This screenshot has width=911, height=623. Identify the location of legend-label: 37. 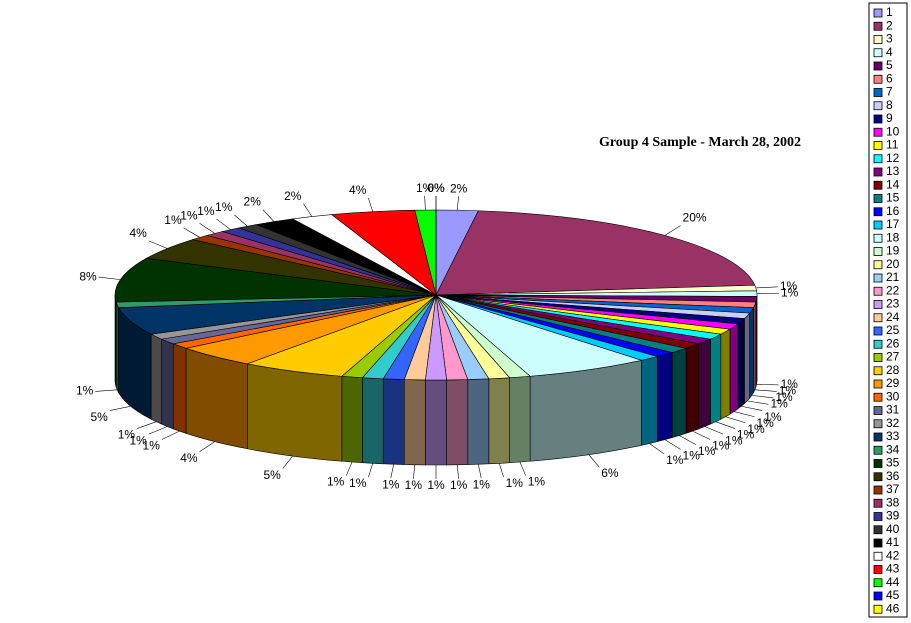
(893, 489).